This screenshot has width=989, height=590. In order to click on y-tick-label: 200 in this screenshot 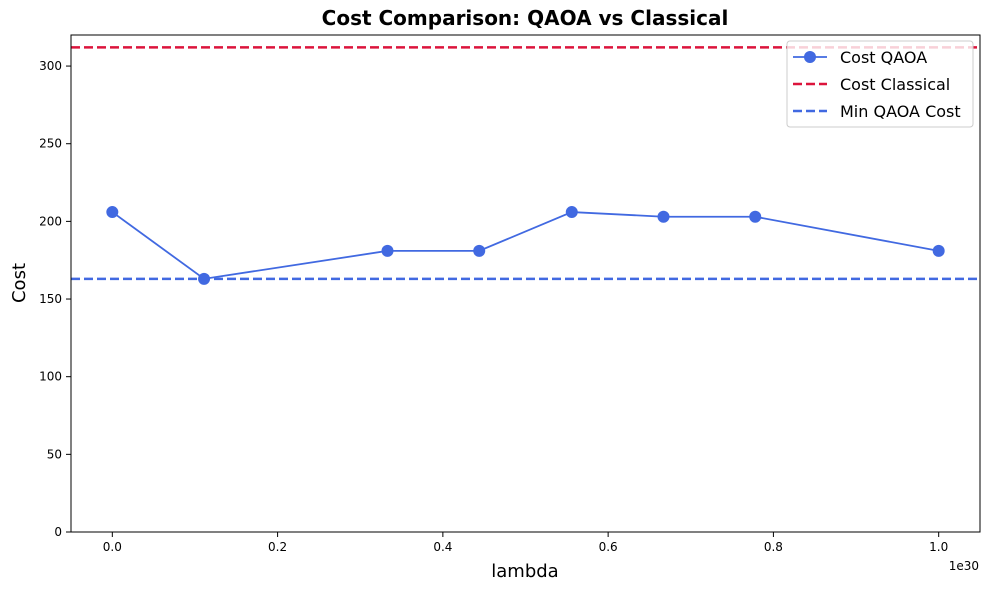, I will do `click(50, 221)`.